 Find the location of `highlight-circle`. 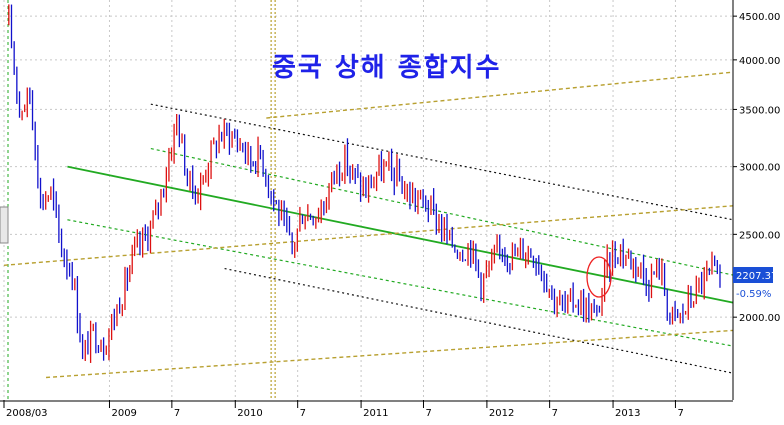

highlight-circle is located at coordinates (599, 277).